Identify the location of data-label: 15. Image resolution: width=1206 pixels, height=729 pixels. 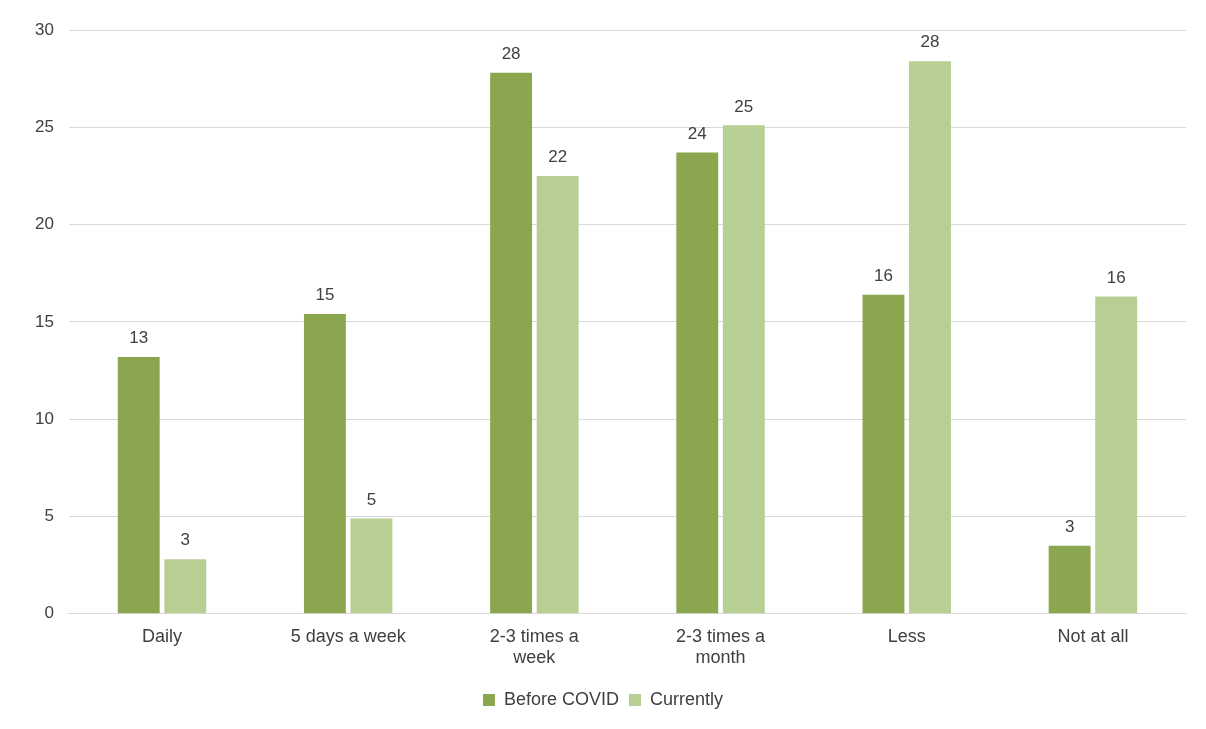
(325, 295).